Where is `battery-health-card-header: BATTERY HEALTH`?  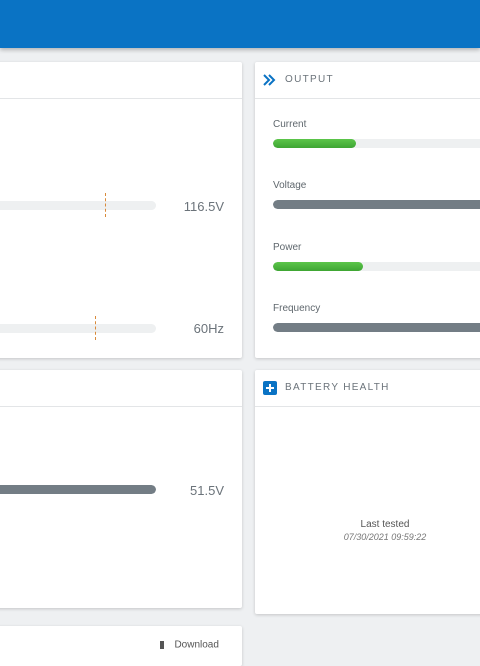
battery-health-card-header: BATTERY HEALTH is located at coordinates (367, 388).